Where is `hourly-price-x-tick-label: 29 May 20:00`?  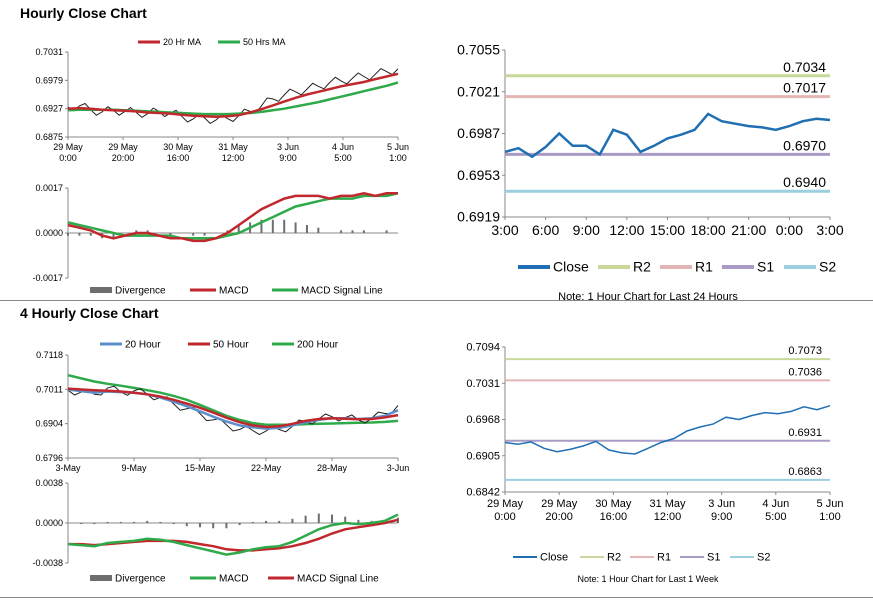
hourly-price-x-tick-label: 29 May 20:00 is located at coordinates (123, 152).